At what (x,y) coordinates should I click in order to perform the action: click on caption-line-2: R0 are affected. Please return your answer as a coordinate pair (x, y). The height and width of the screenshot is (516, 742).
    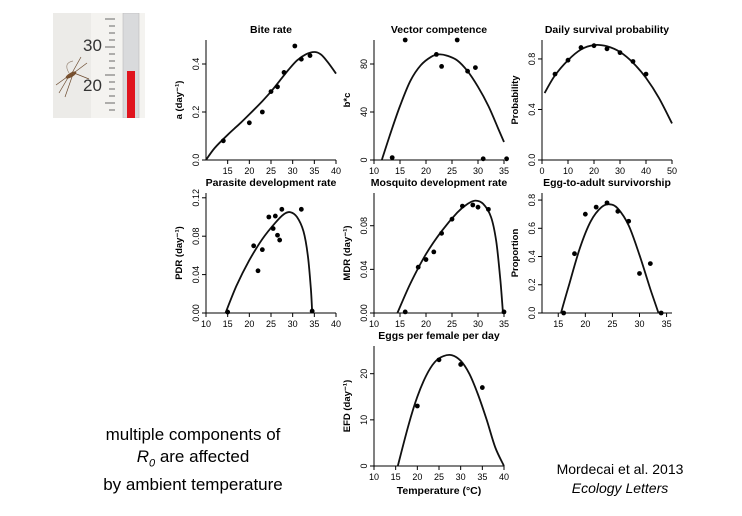
    Looking at the image, I should click on (193, 460).